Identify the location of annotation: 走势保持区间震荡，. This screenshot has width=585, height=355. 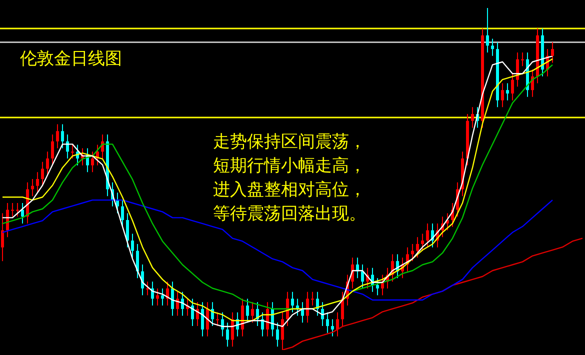
(289, 142).